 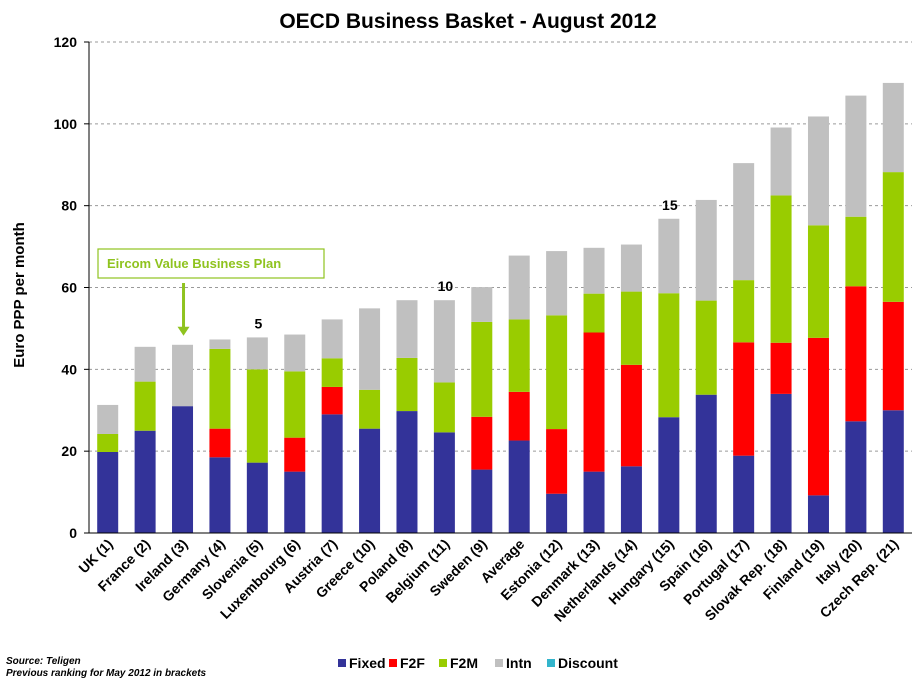 What do you see at coordinates (183, 309) in the screenshot?
I see `annotation-arrow` at bounding box center [183, 309].